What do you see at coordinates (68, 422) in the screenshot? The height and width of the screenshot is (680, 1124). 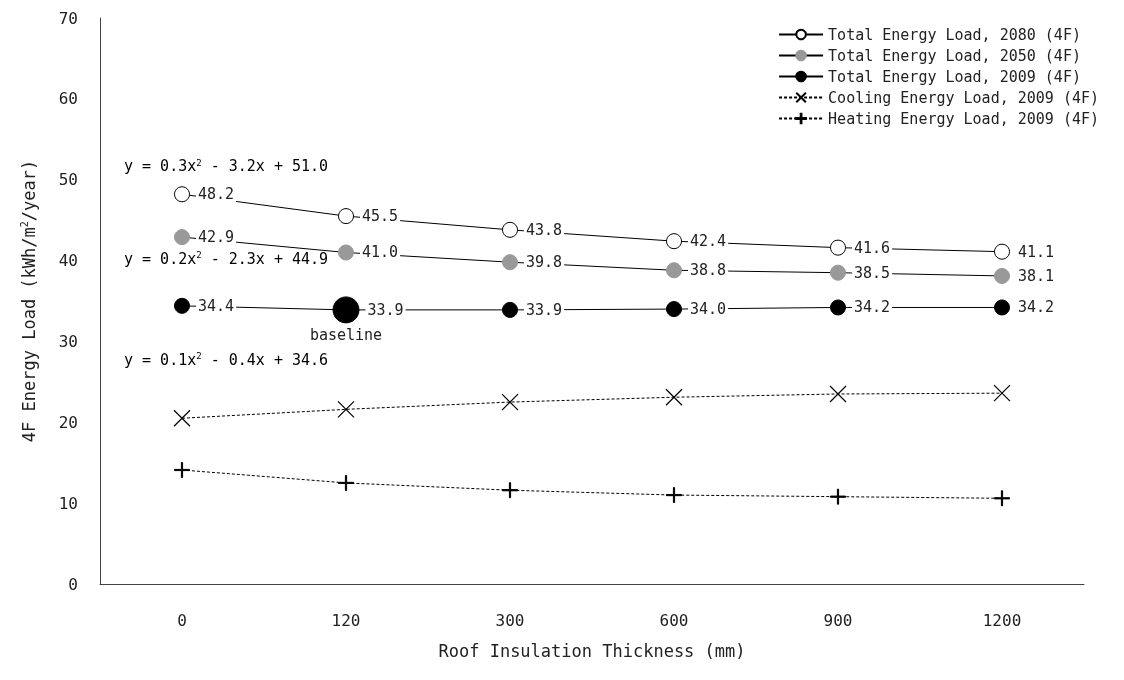 I see `y-tick-label: 20` at bounding box center [68, 422].